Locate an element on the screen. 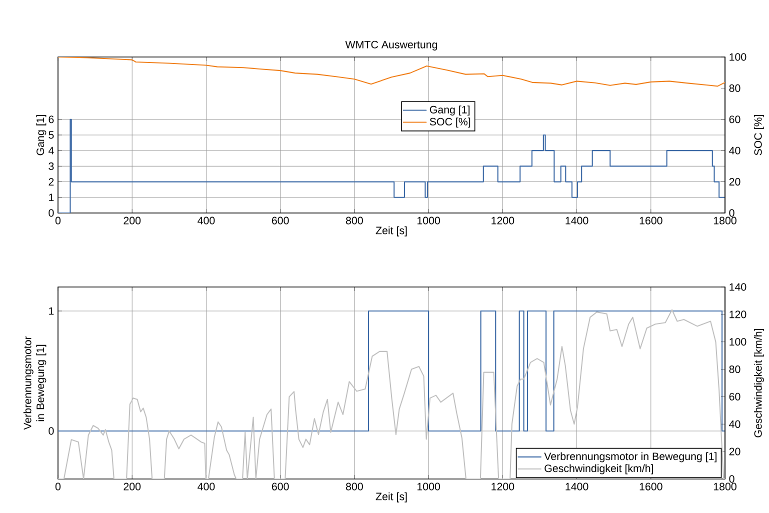 The image size is (769, 513). legend-label: Verbrennungsmotor in Bewegung [1] is located at coordinates (630, 457).